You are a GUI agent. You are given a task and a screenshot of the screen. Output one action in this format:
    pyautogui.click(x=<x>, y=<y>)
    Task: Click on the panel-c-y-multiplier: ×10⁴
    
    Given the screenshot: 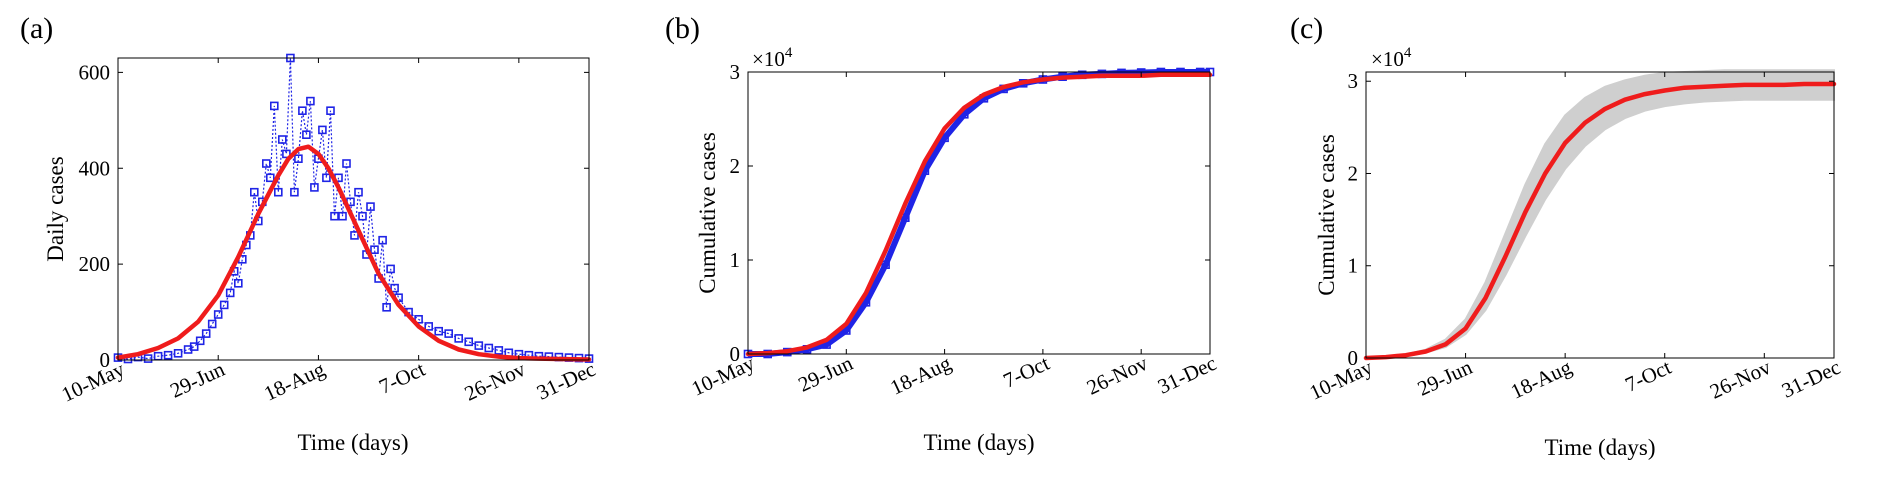 What is the action you would take?
    pyautogui.click(x=1391, y=58)
    